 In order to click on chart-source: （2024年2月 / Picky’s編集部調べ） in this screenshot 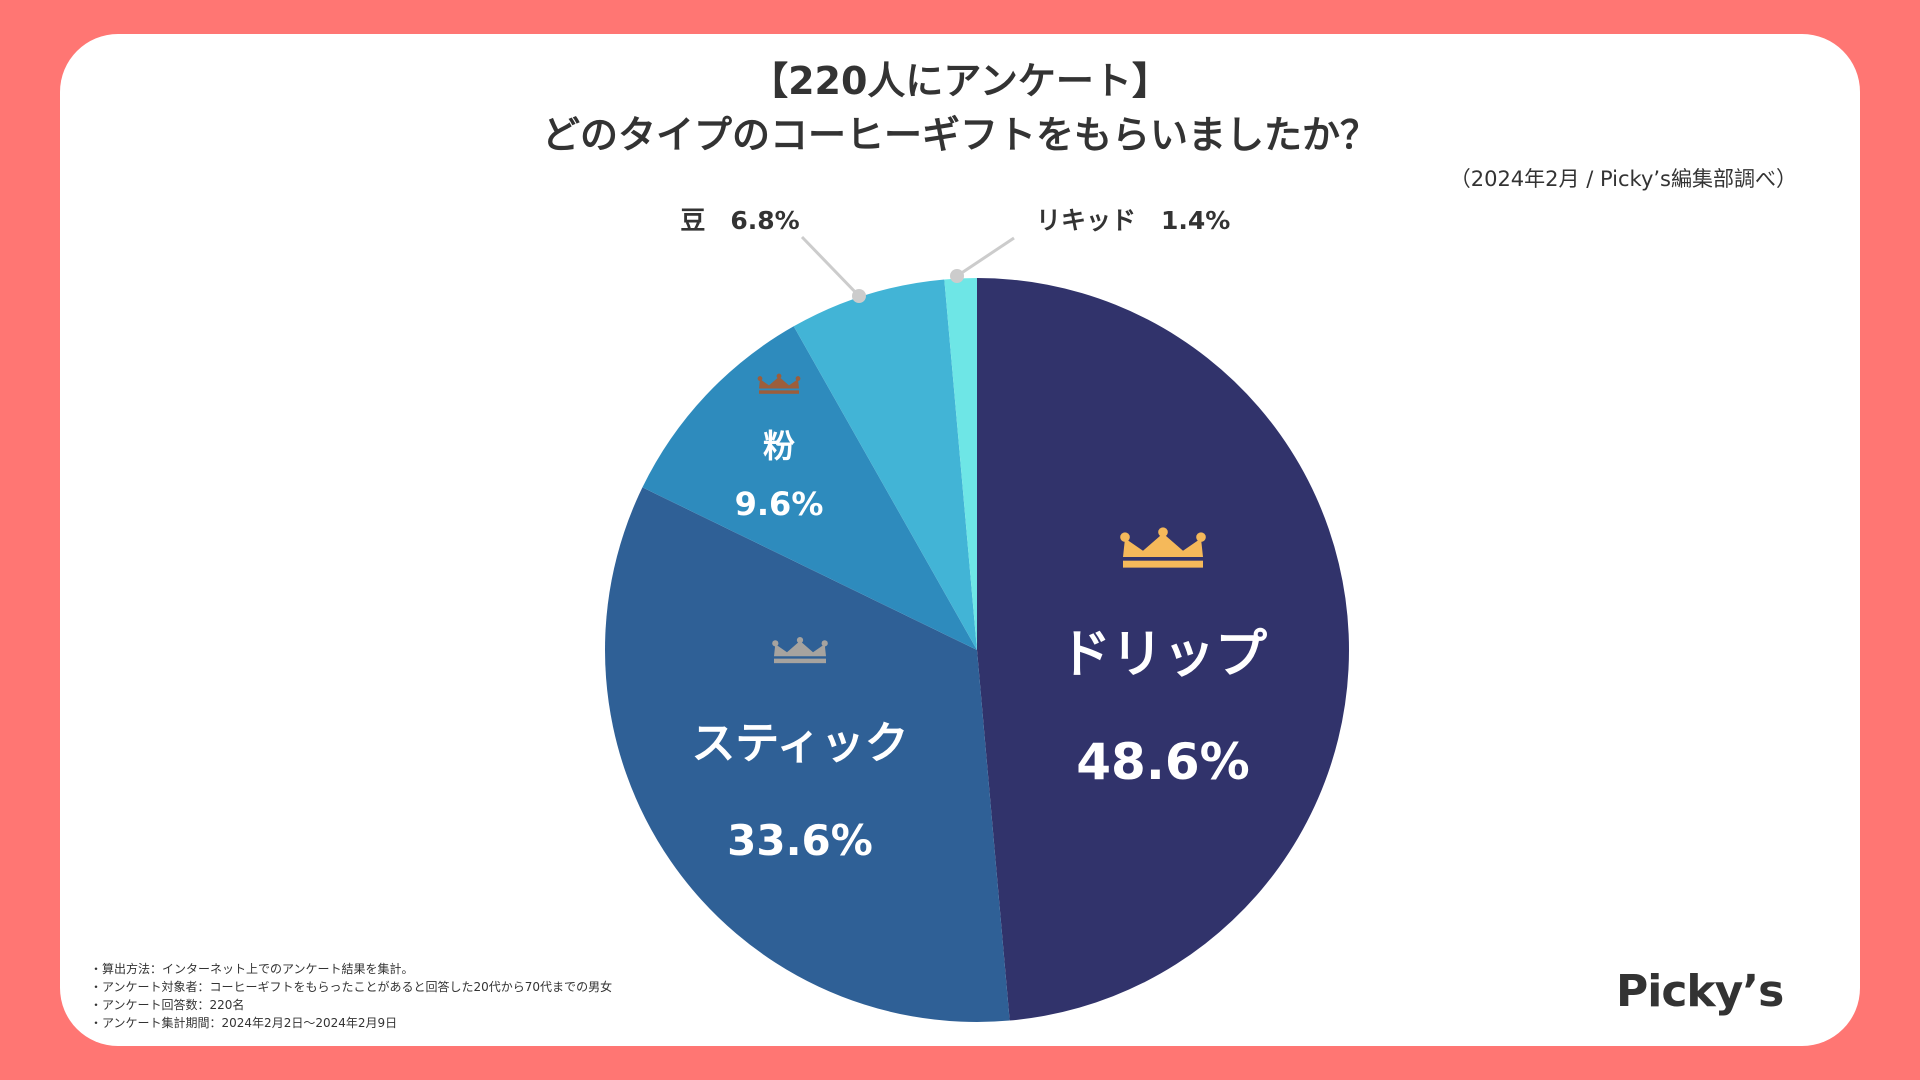, I will do `click(1623, 179)`.